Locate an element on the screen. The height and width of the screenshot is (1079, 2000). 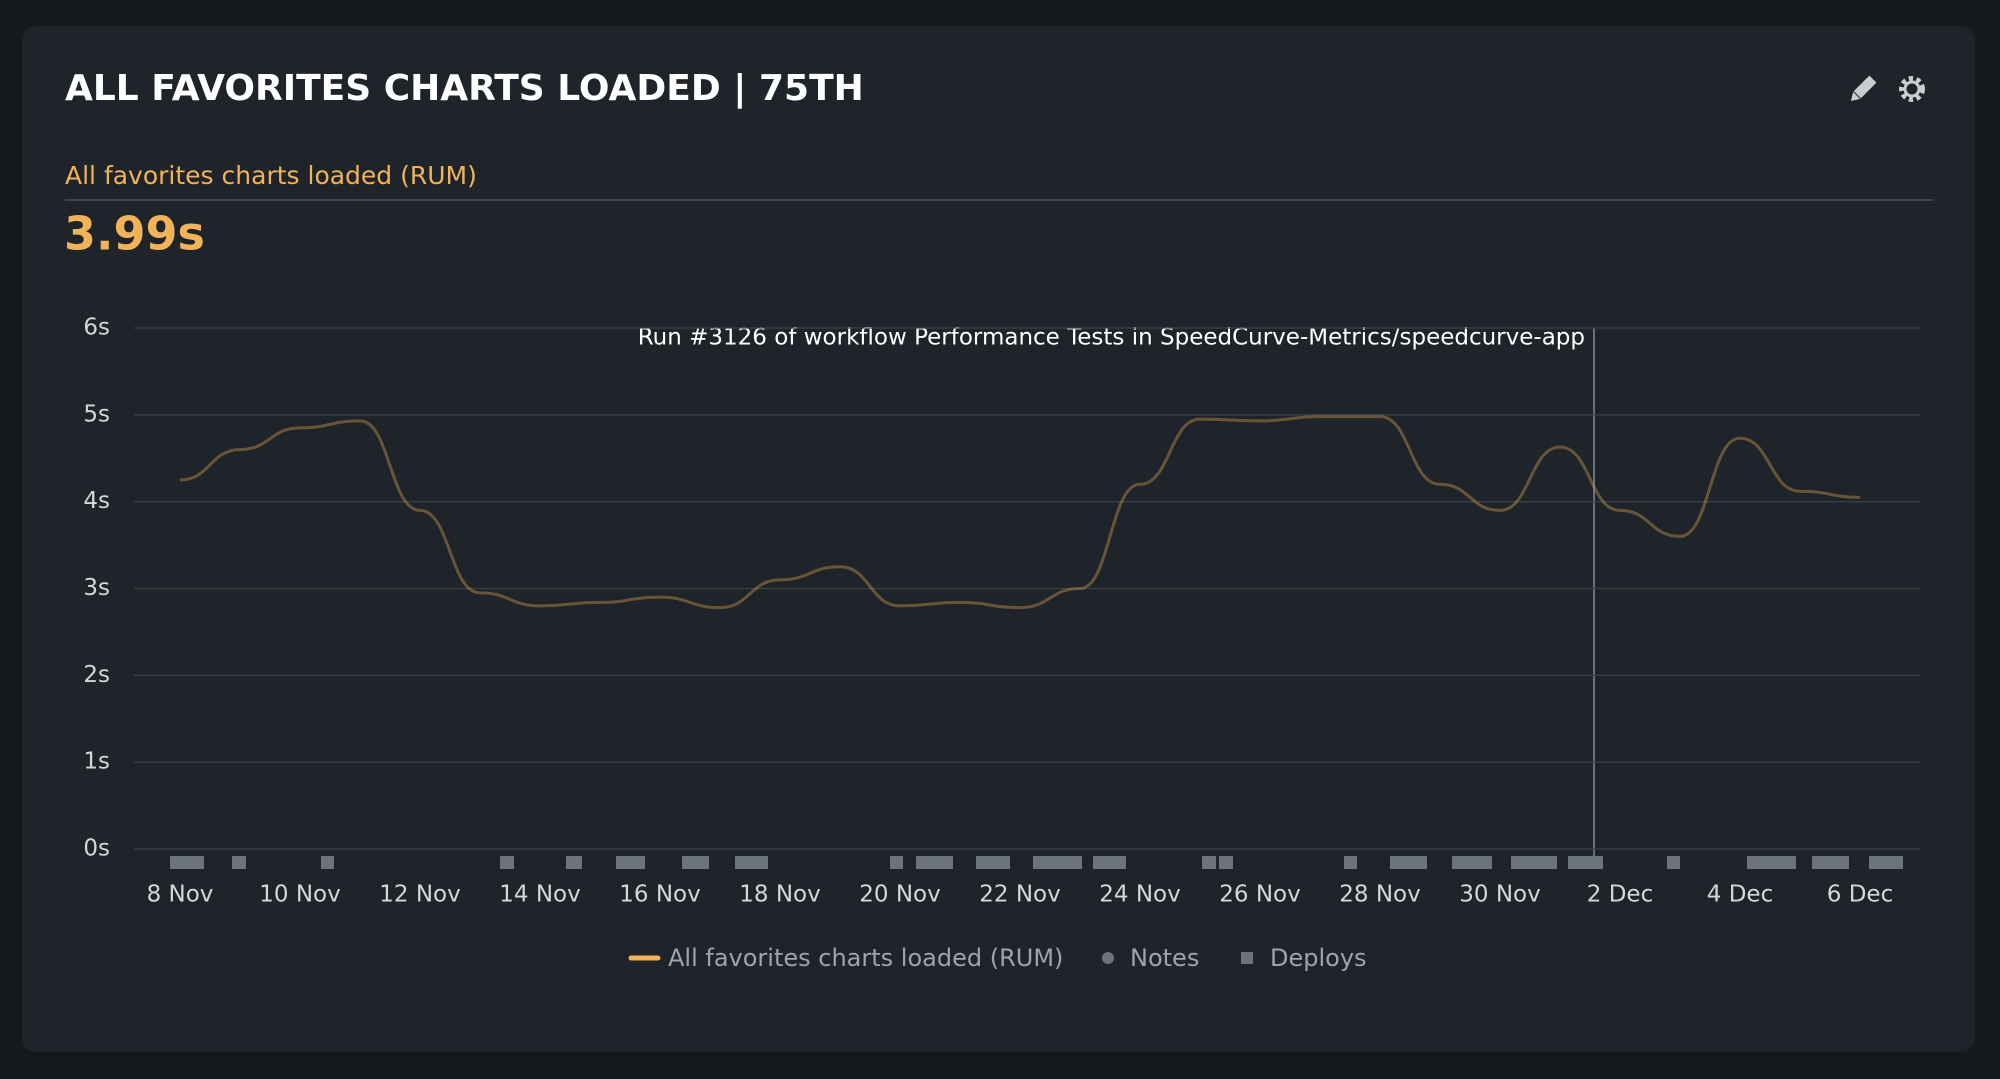
x-tick-label: 28 Nov is located at coordinates (1379, 895).